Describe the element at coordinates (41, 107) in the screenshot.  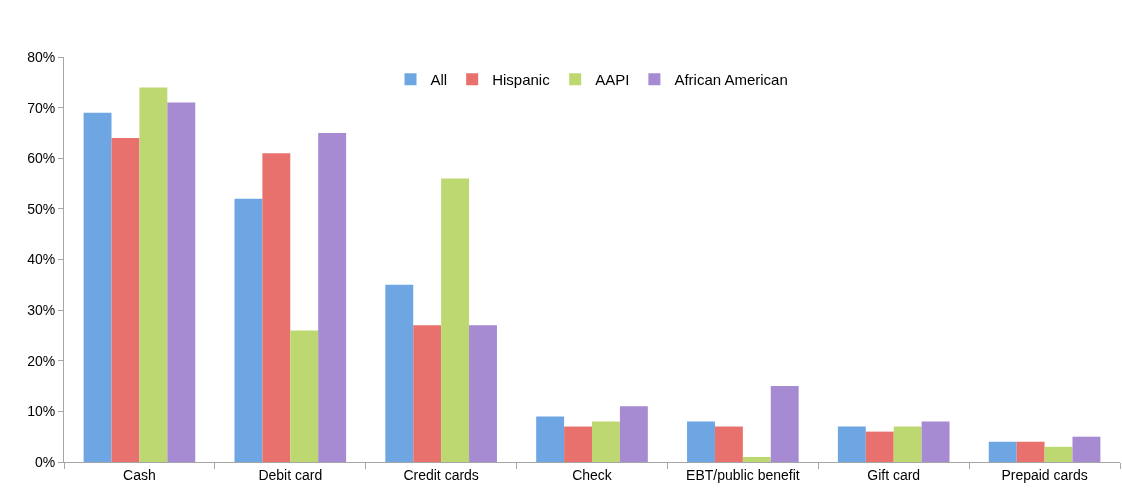
I see `y-tick-label: 70%` at that location.